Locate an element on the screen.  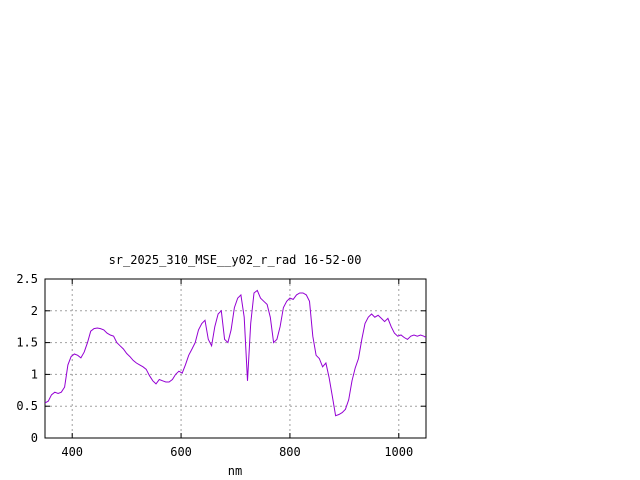
y-tick-label: 1 is located at coordinates (34, 374).